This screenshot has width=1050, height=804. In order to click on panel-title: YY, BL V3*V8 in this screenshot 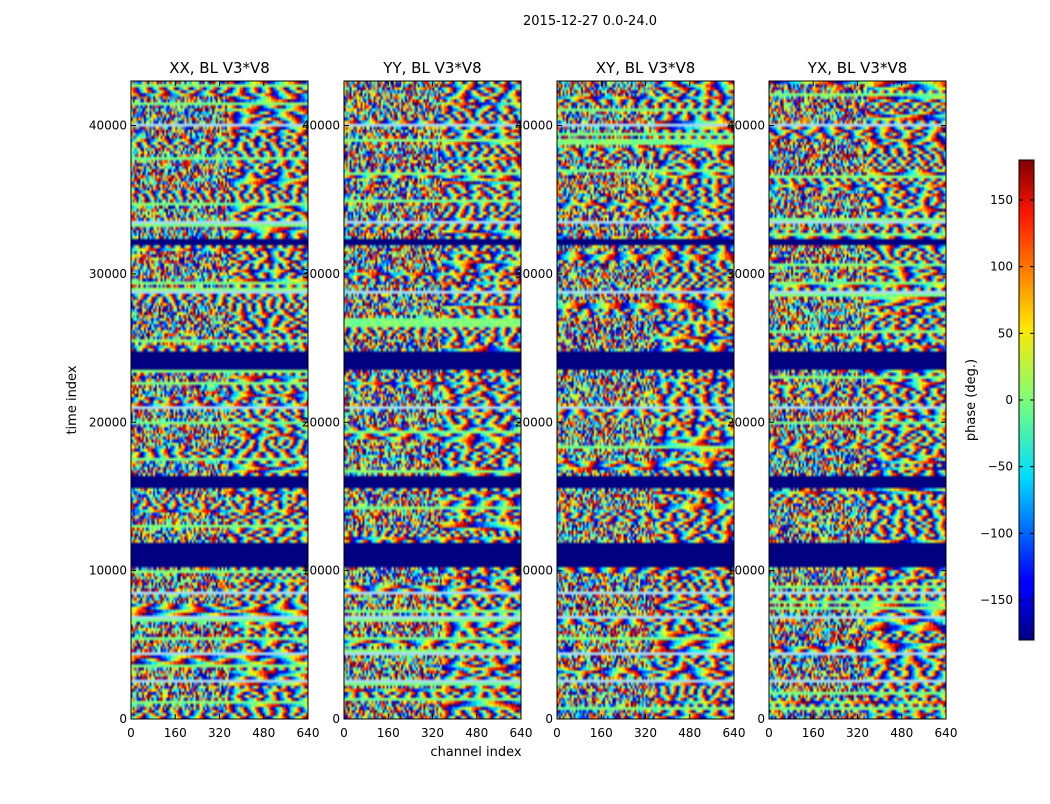, I will do `click(431, 68)`.